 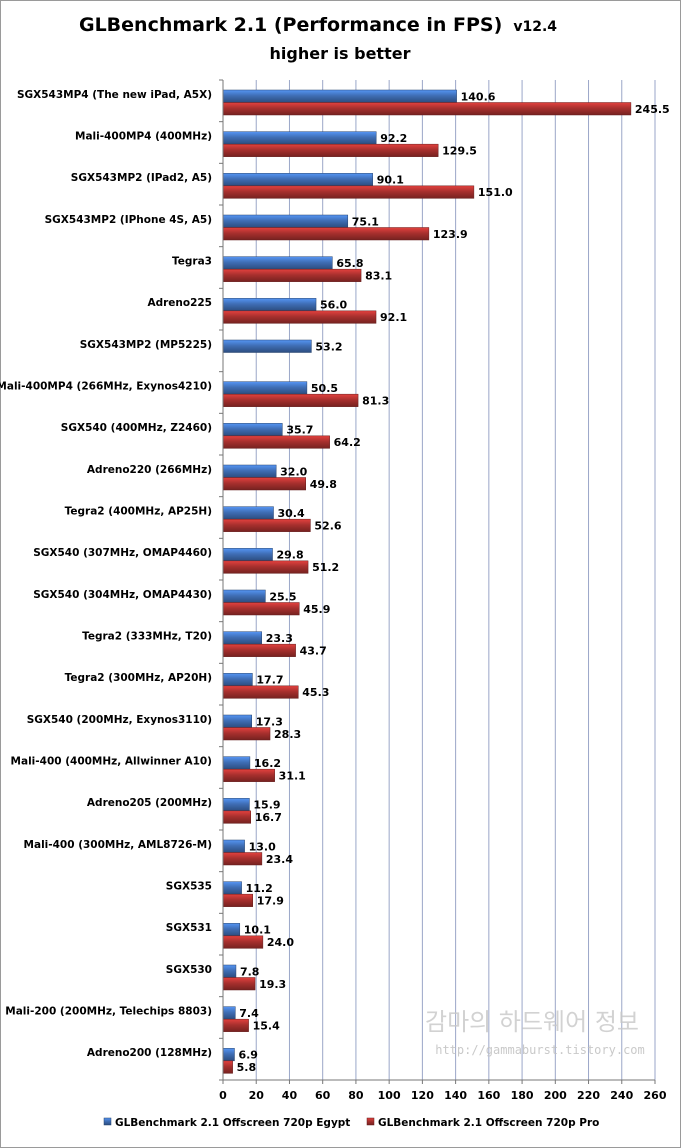 What do you see at coordinates (378, 275) in the screenshot?
I see `data-label-pro: 83.1` at bounding box center [378, 275].